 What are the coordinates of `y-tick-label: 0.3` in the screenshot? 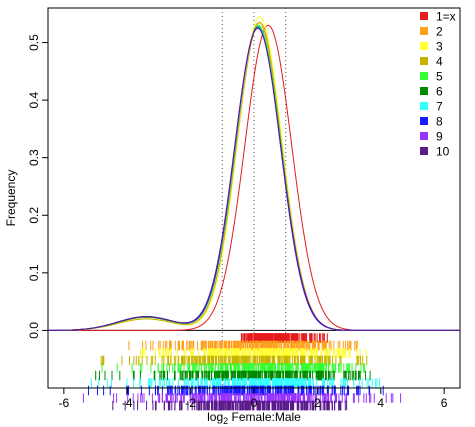 It's located at (34, 157).